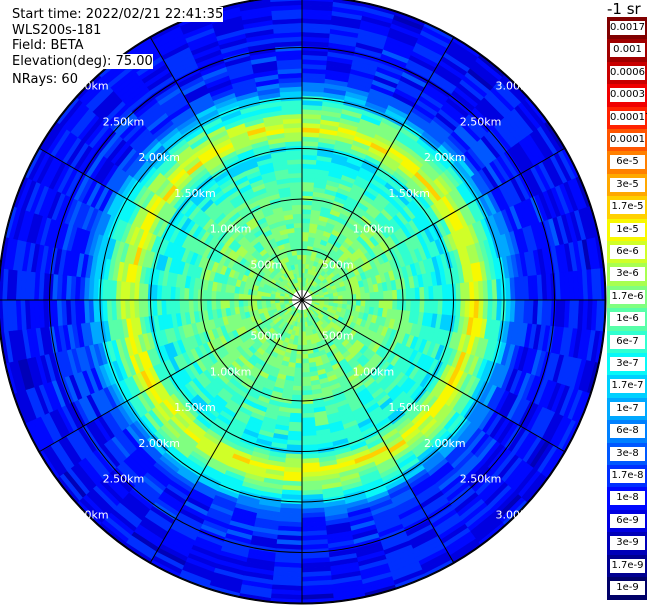 The height and width of the screenshot is (607, 647). Describe the element at coordinates (624, 9) in the screenshot. I see `colorbar-unit: -1 sr` at that location.